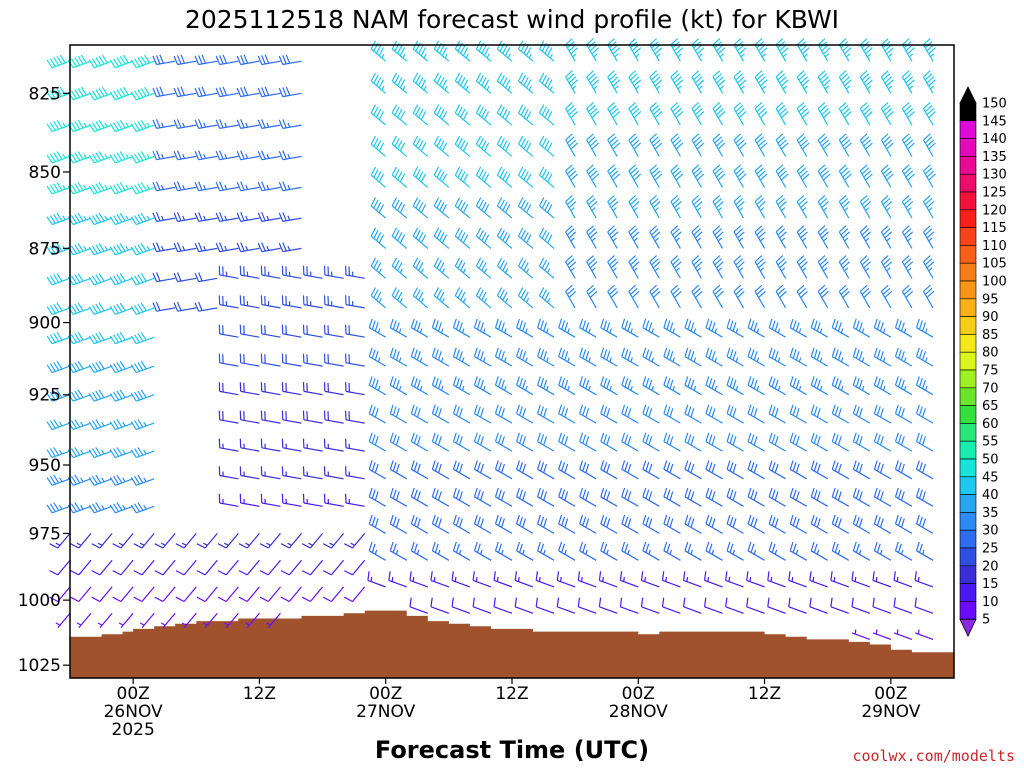 This screenshot has width=1024, height=768. What do you see at coordinates (45, 324) in the screenshot?
I see `y-tick-label: 900` at bounding box center [45, 324].